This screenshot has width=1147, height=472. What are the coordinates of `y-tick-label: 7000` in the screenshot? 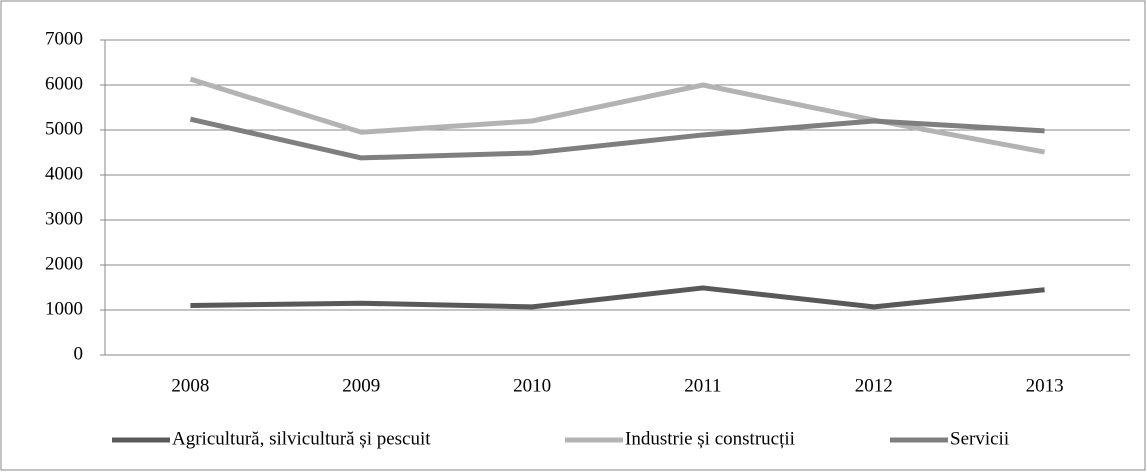 It's located at (64, 38).